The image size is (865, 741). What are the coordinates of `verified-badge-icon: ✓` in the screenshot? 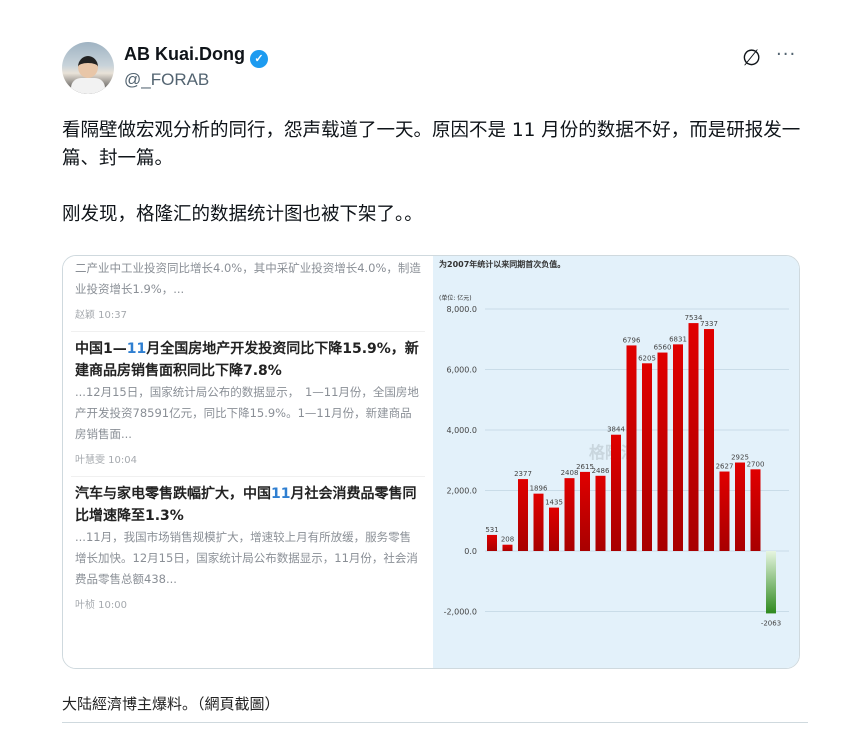 It's located at (259, 59).